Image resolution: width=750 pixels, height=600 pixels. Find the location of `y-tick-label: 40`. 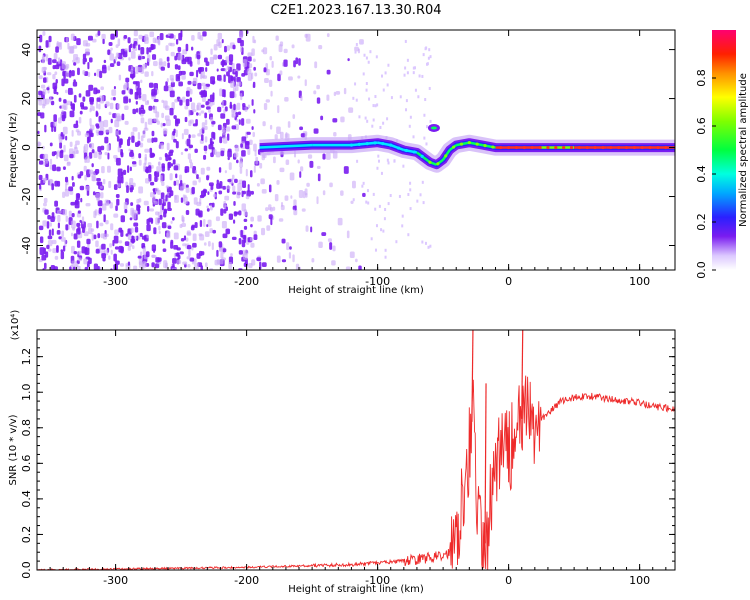

y-tick-label: 40 is located at coordinates (26, 50).